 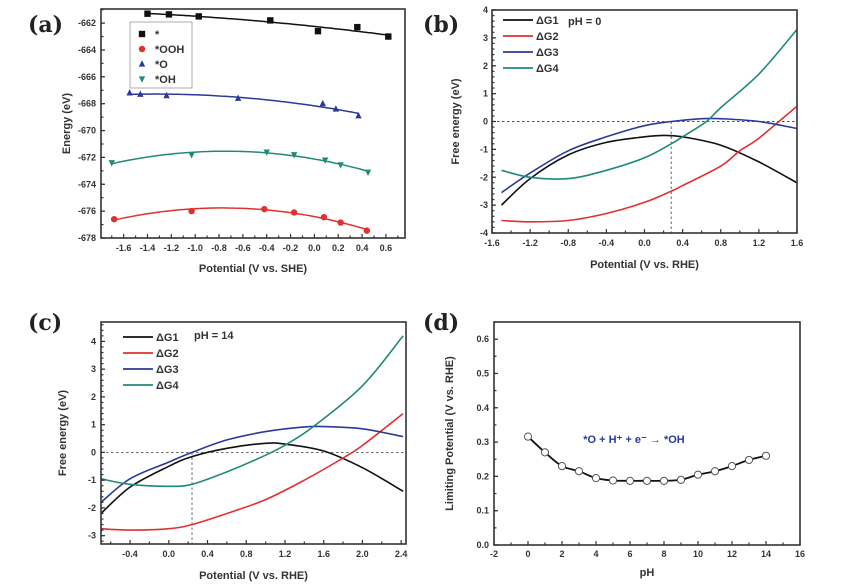 What do you see at coordinates (253, 269) in the screenshot?
I see `x-axis-title: Potential (V vs. SHE)` at bounding box center [253, 269].